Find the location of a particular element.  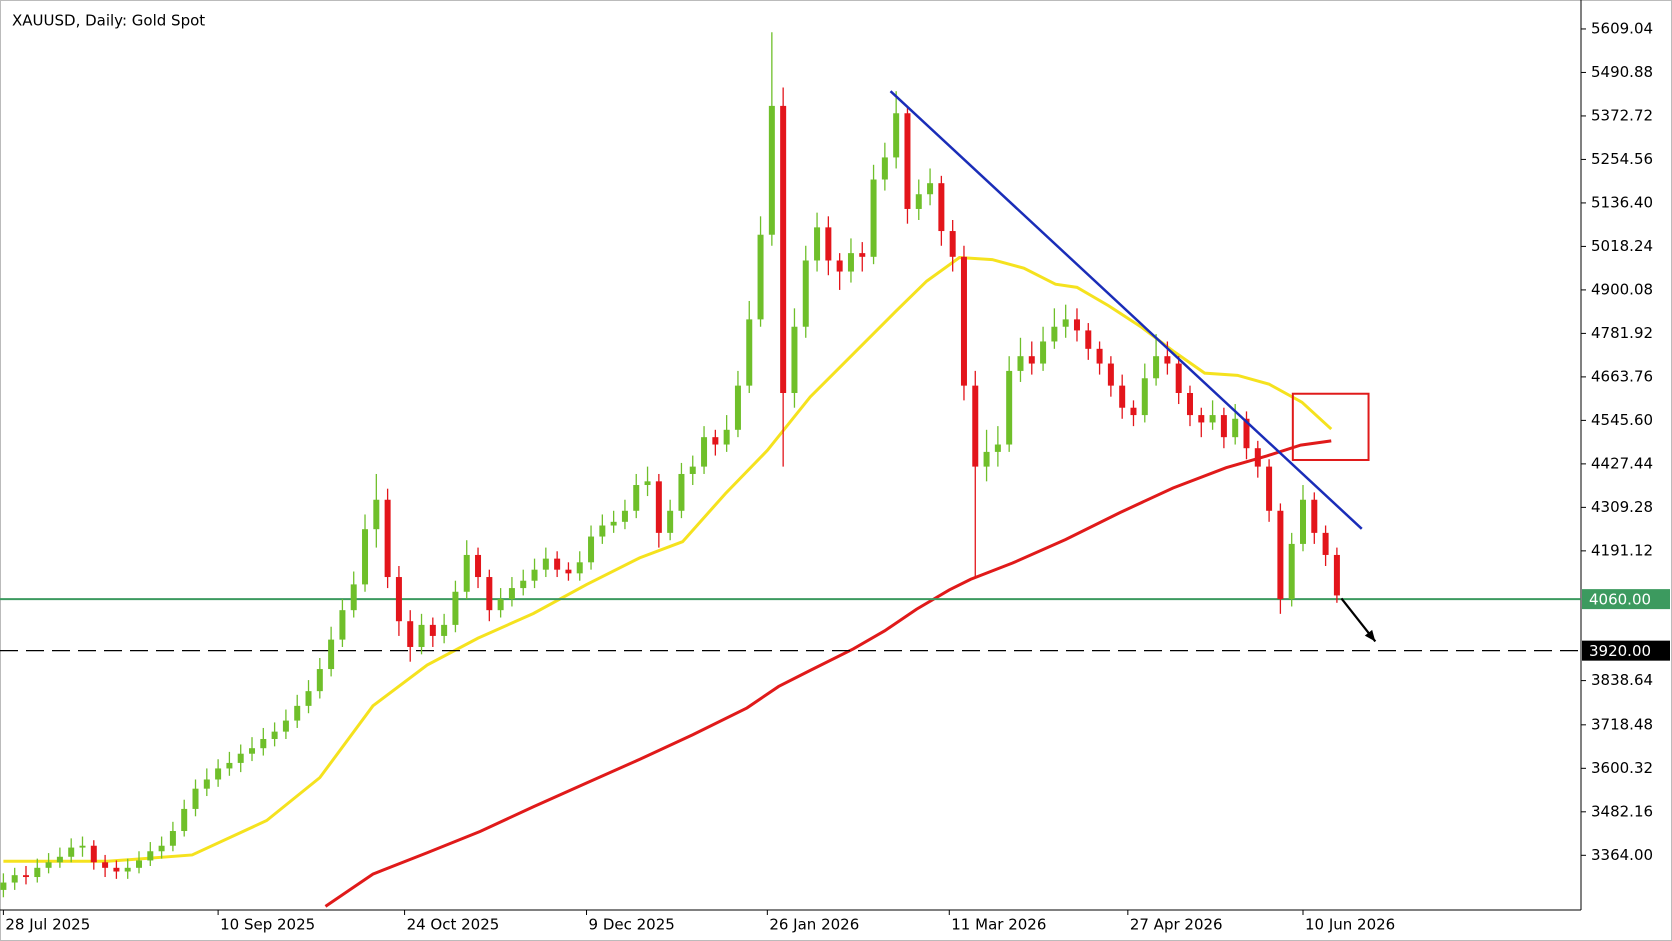

x-tick-label: 27 Apr 2026 is located at coordinates (1176, 925).